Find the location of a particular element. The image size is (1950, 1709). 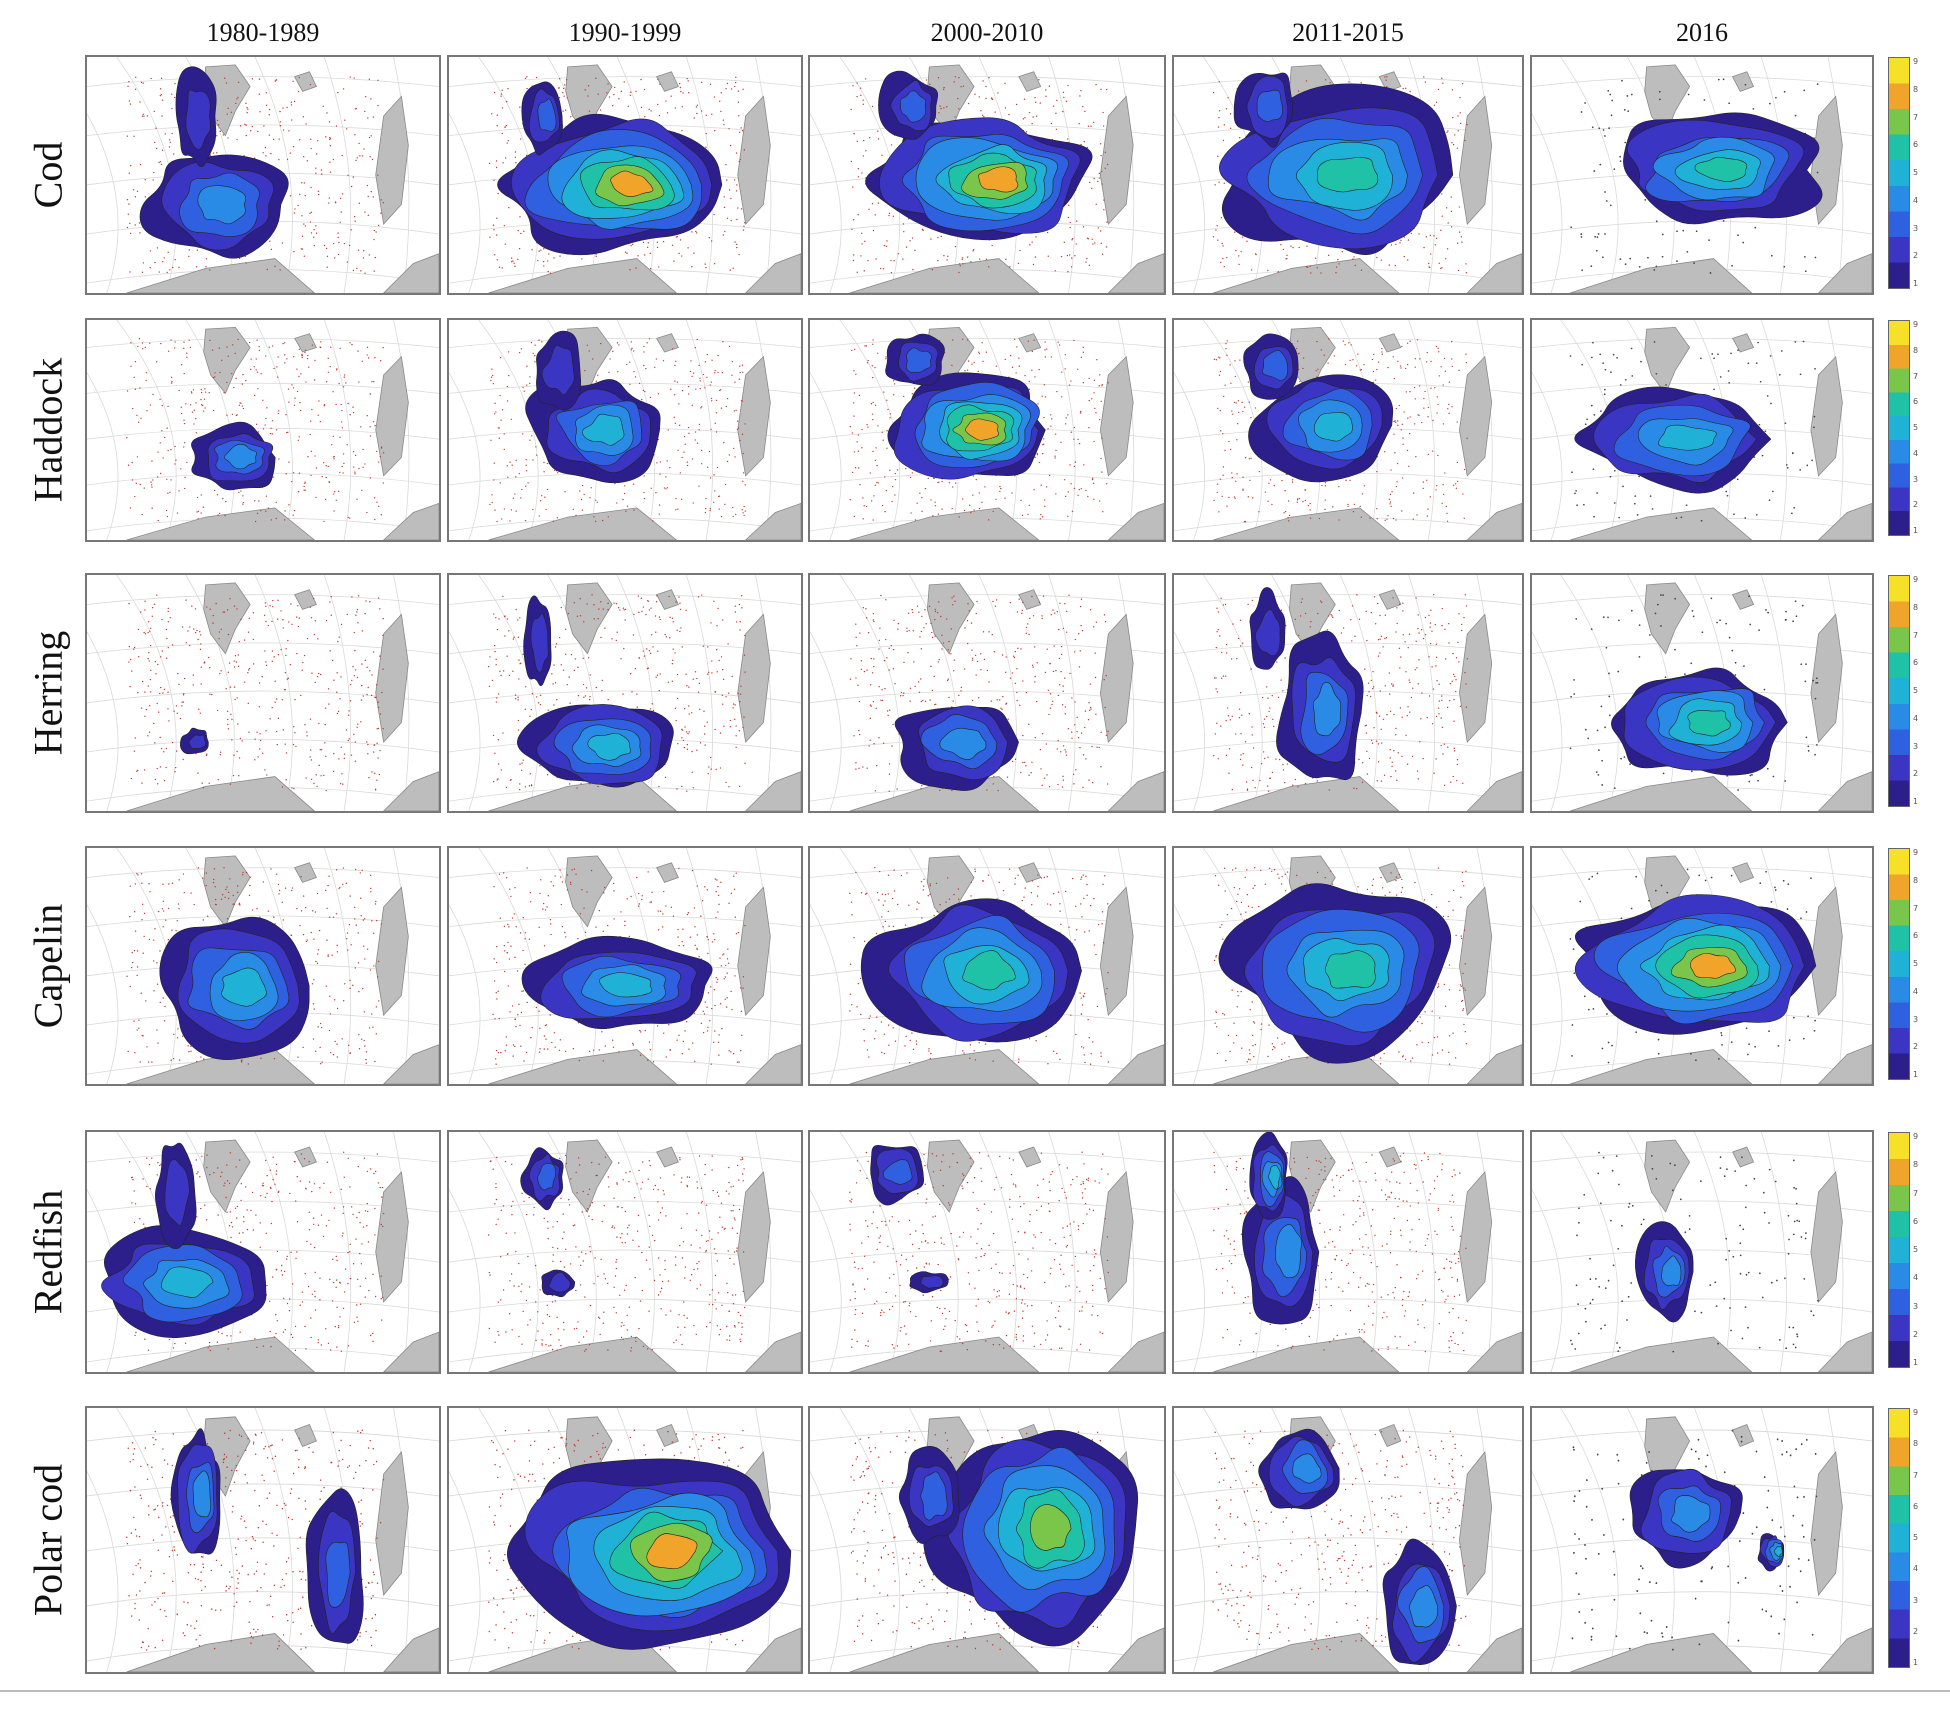

map-panel-polar-cod-2000-2010 is located at coordinates (987, 1540).